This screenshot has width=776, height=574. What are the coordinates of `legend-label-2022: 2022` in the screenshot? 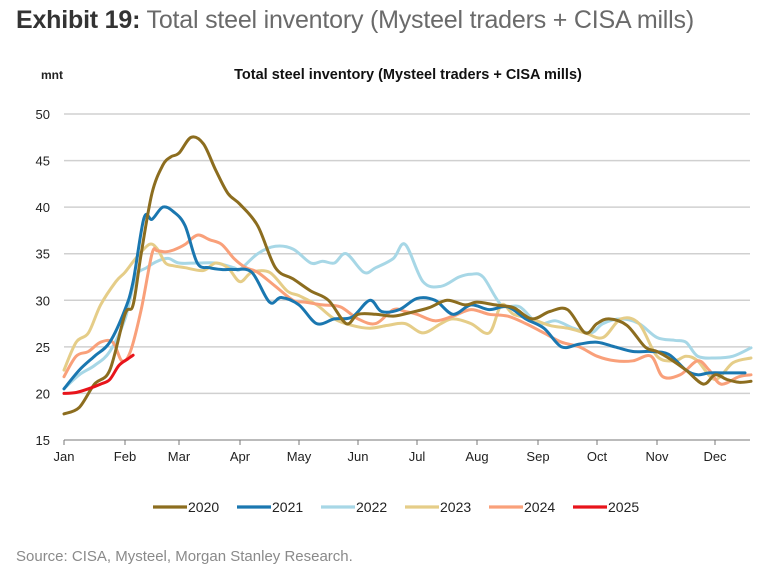 It's located at (371, 507).